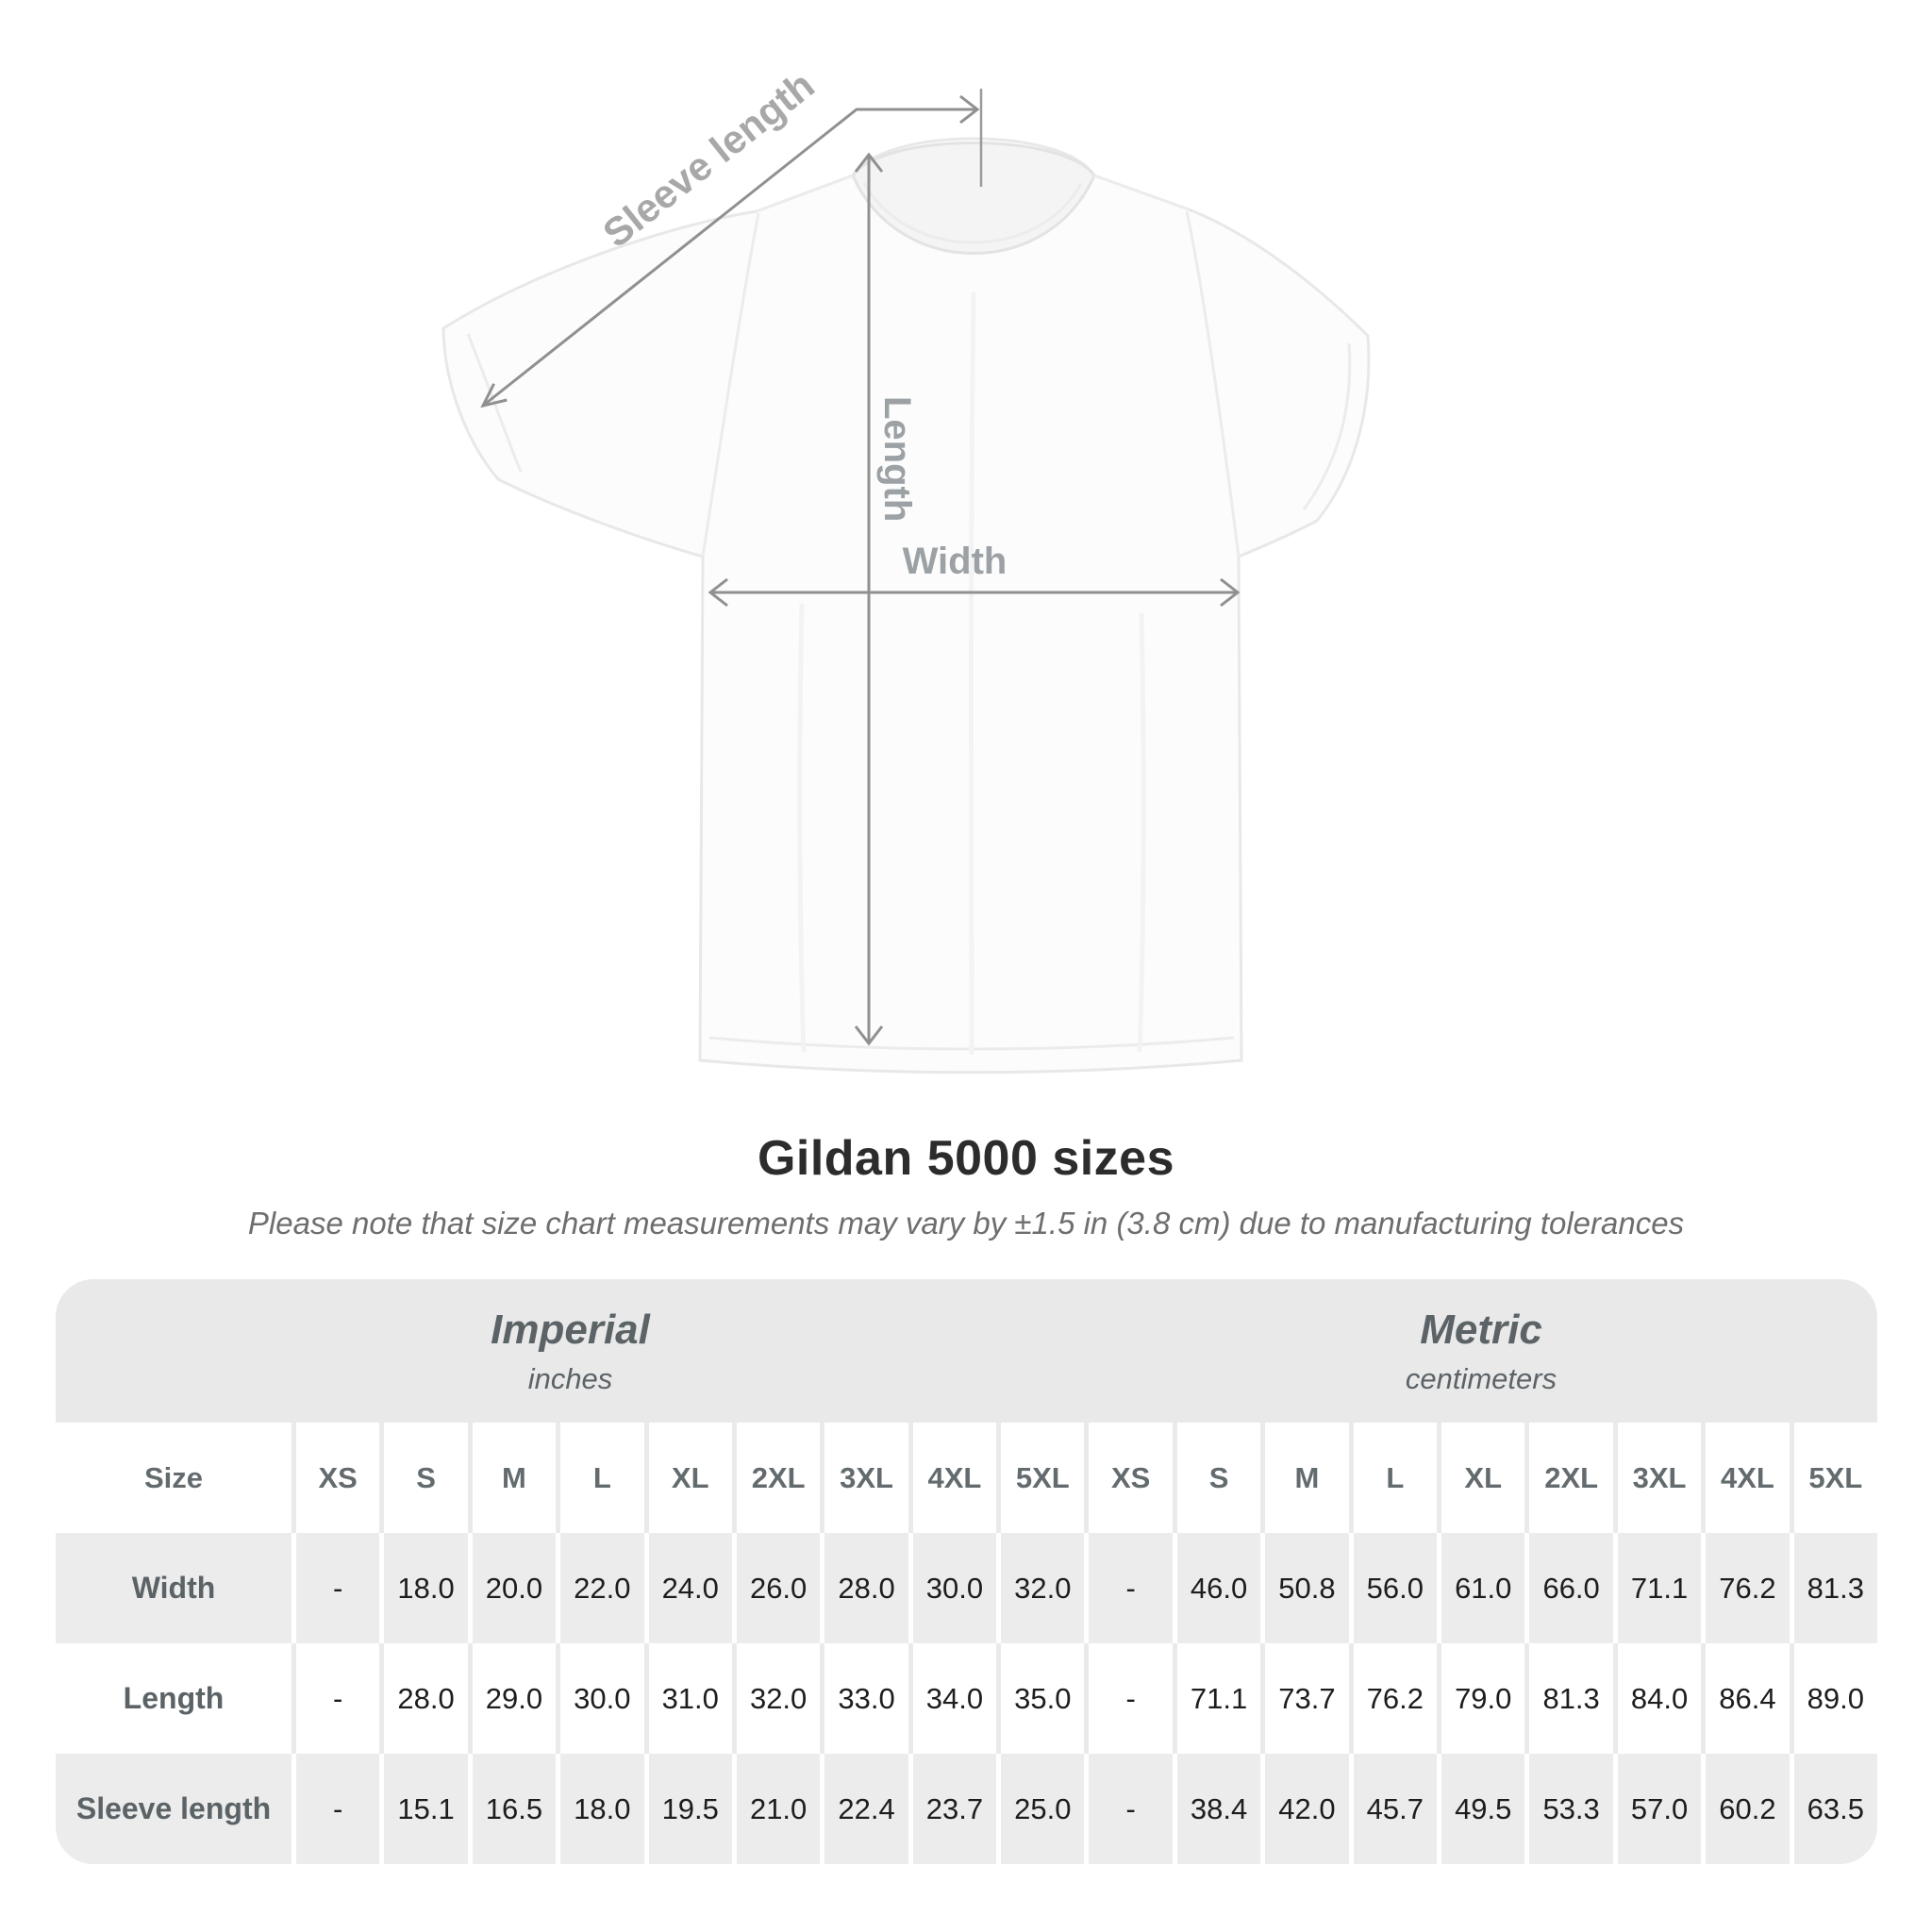  I want to click on value-cell: 86.4, so click(1746, 1699).